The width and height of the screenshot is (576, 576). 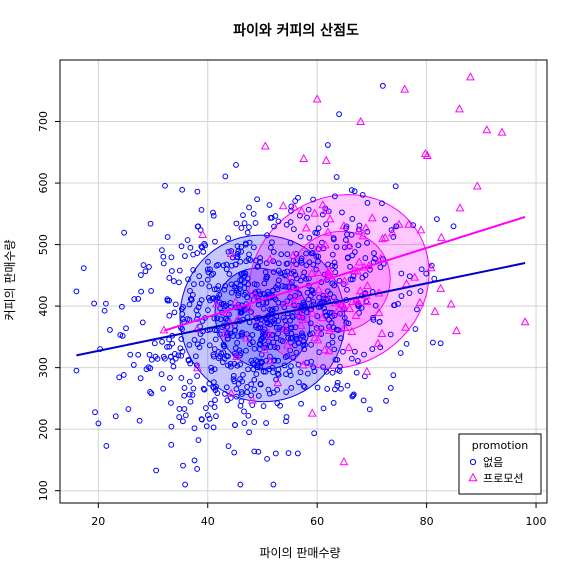 What do you see at coordinates (43, 183) in the screenshot?
I see `y-tick-label: 600` at bounding box center [43, 183].